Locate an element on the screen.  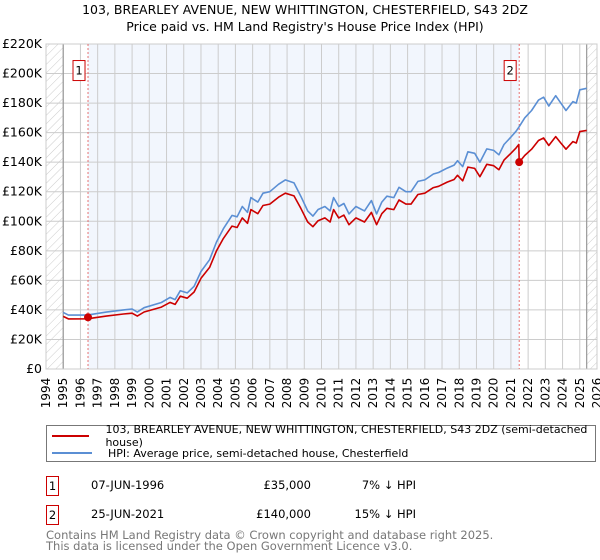
y-tick-label: £180K is located at coordinates (22, 102).